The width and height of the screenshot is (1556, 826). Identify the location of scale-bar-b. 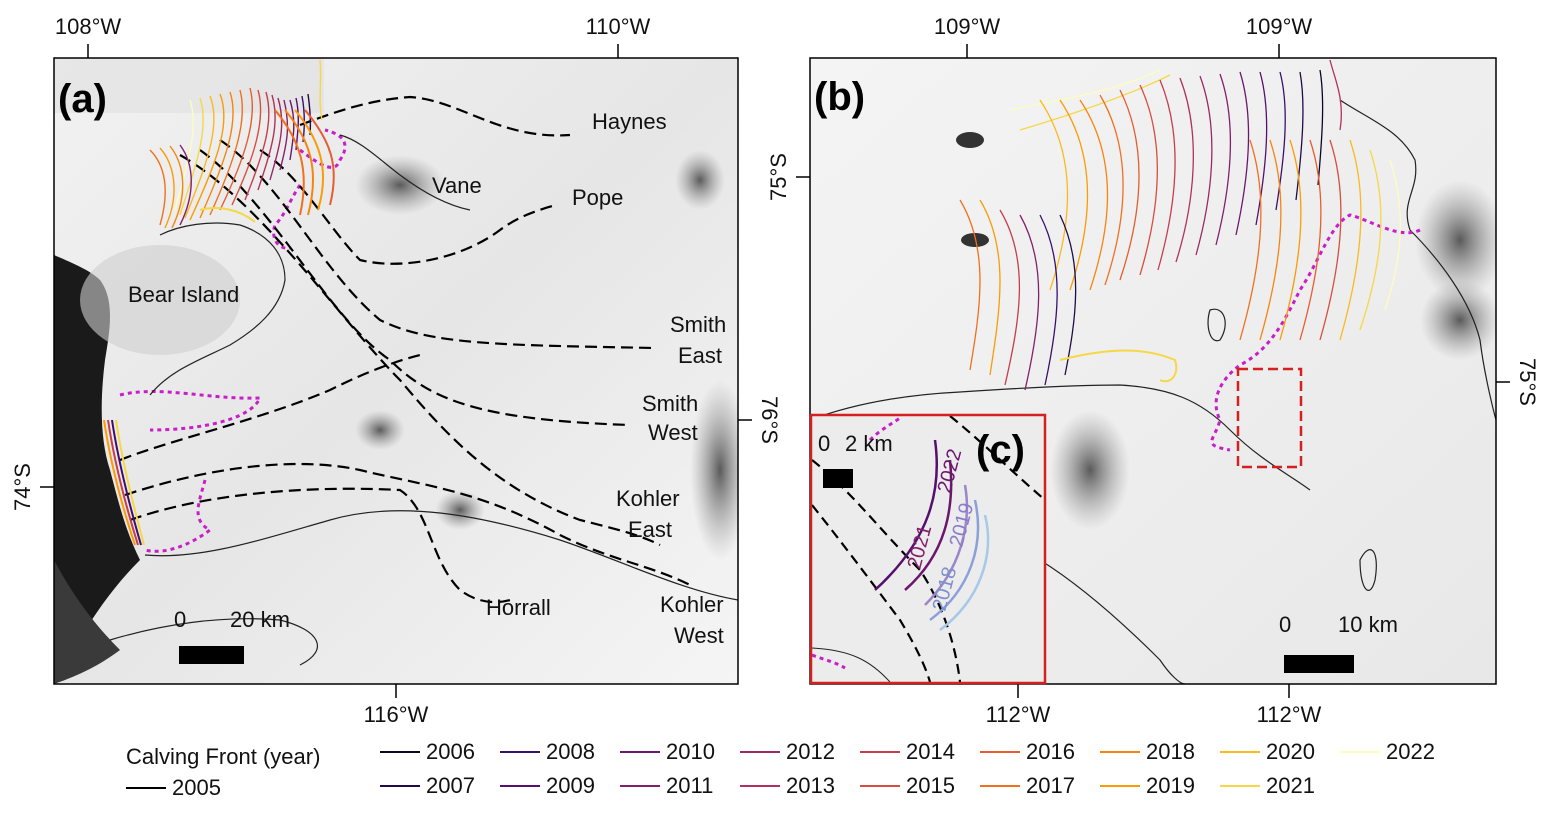
(1319, 664).